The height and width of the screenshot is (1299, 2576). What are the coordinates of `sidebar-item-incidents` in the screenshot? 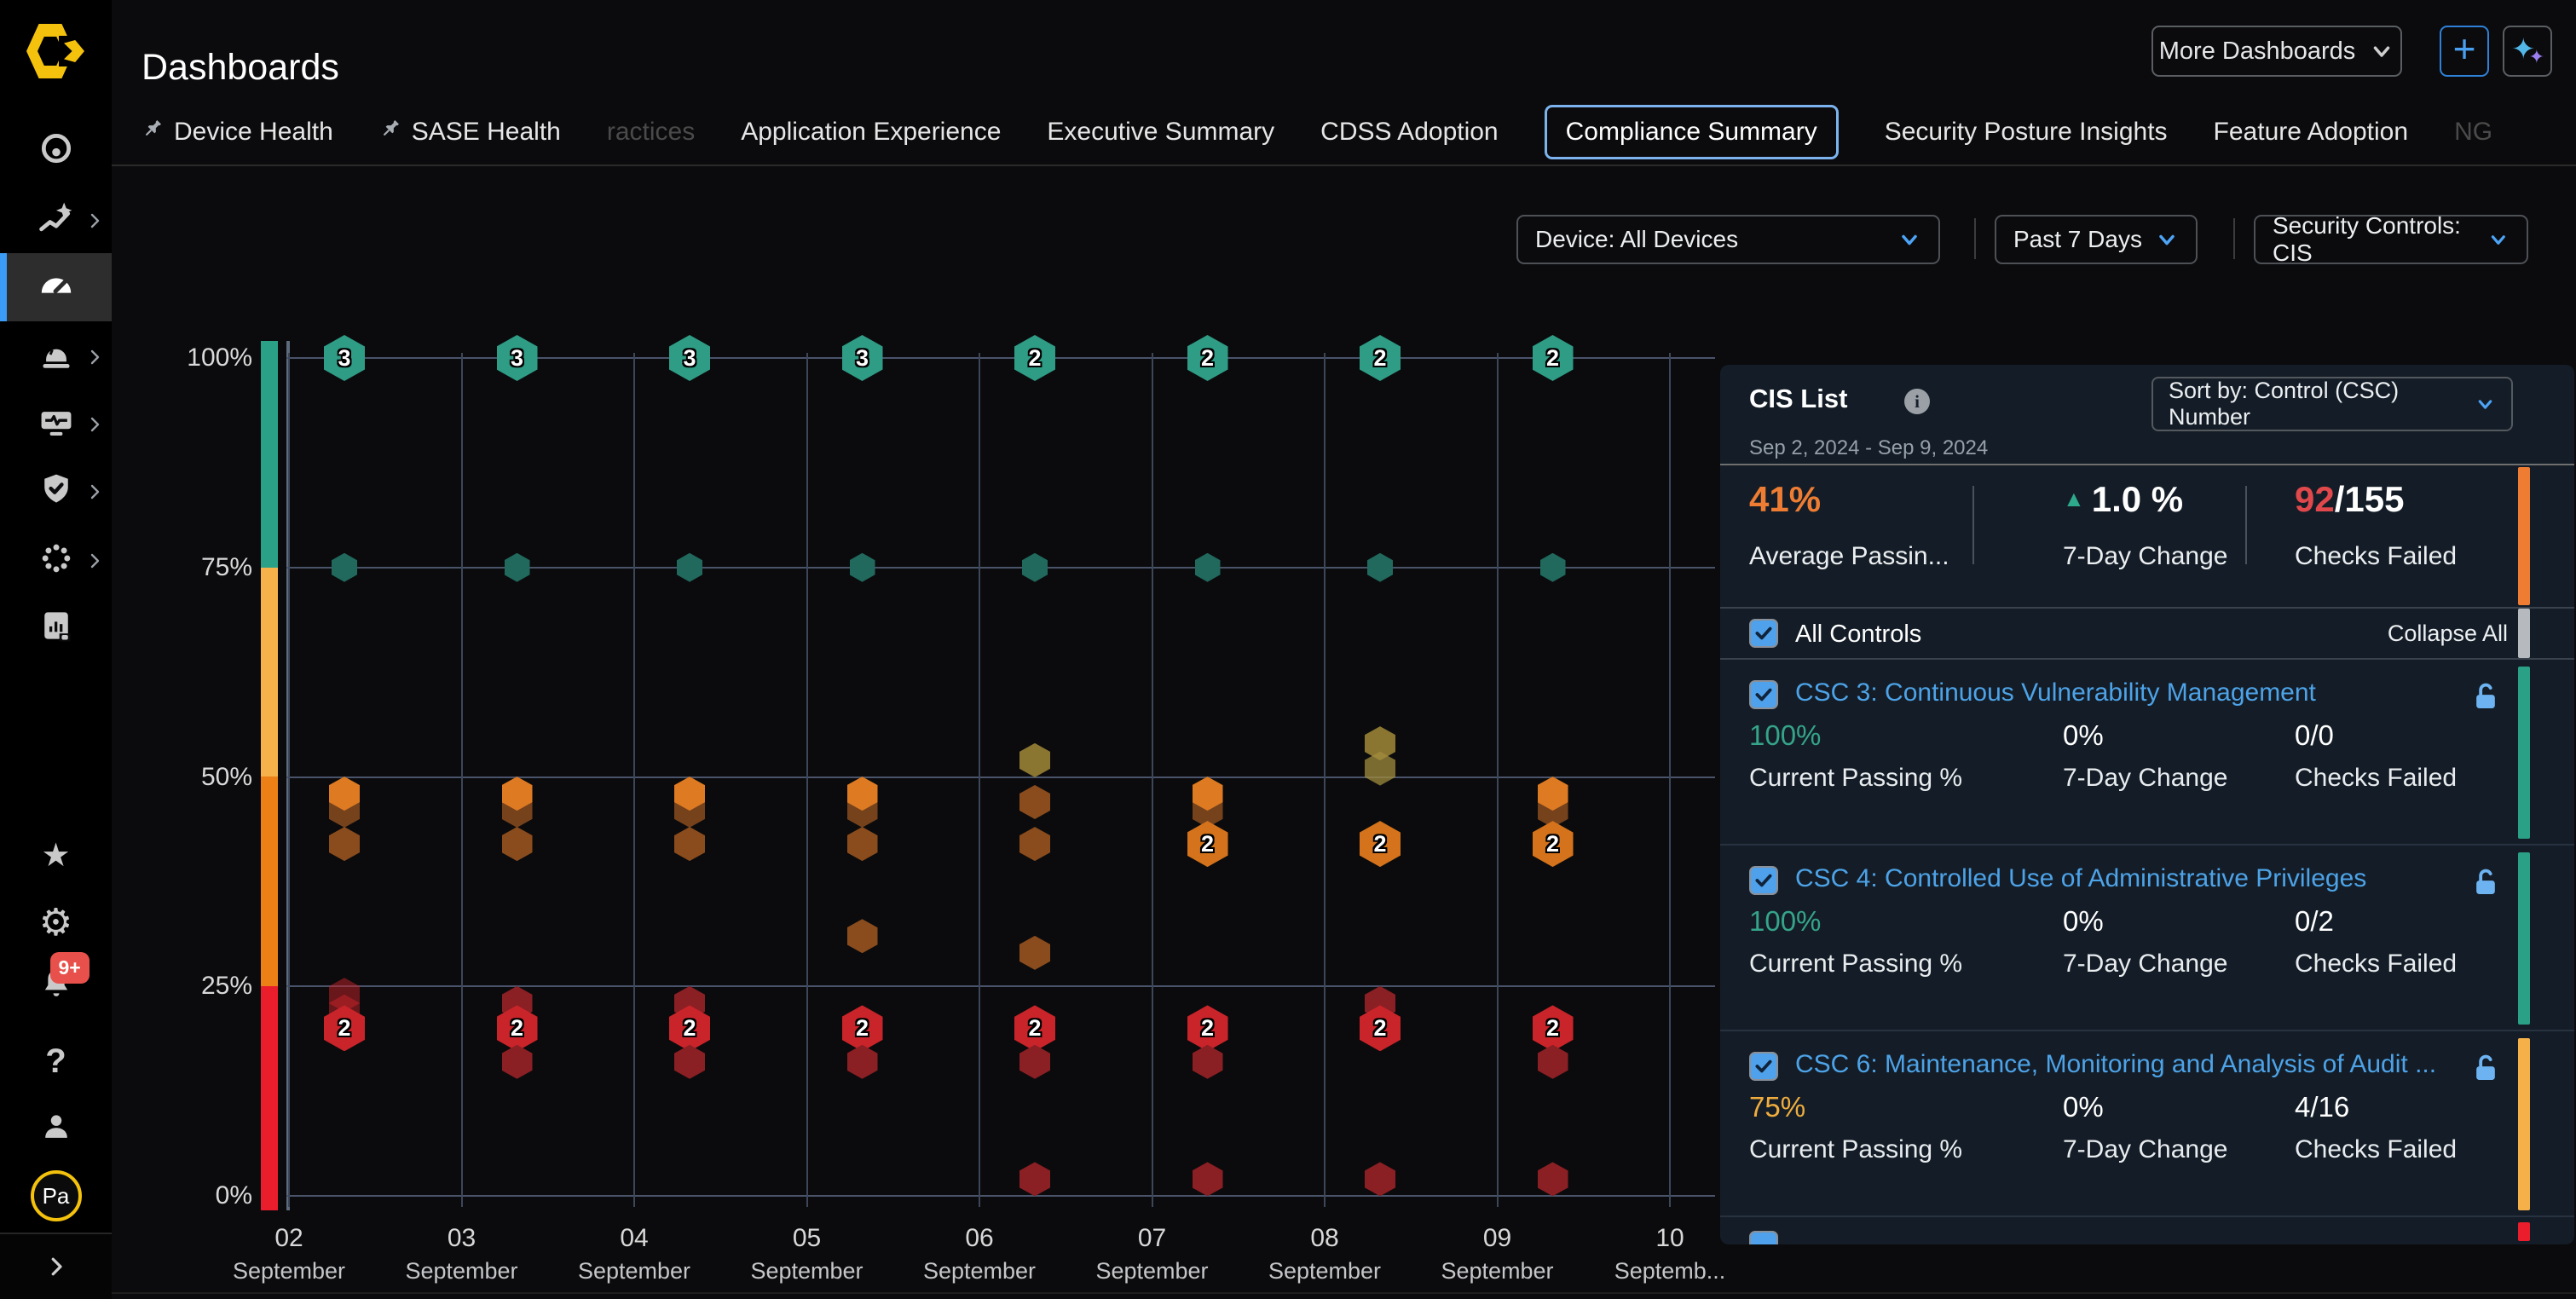 It's located at (56, 356).